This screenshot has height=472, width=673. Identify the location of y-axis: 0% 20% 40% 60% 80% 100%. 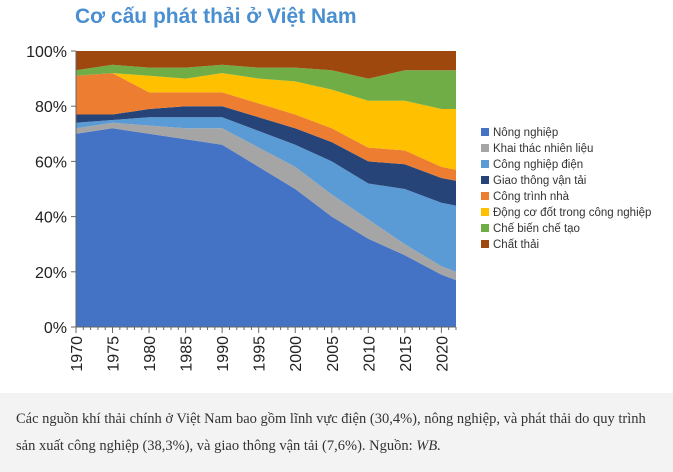
(51, 190).